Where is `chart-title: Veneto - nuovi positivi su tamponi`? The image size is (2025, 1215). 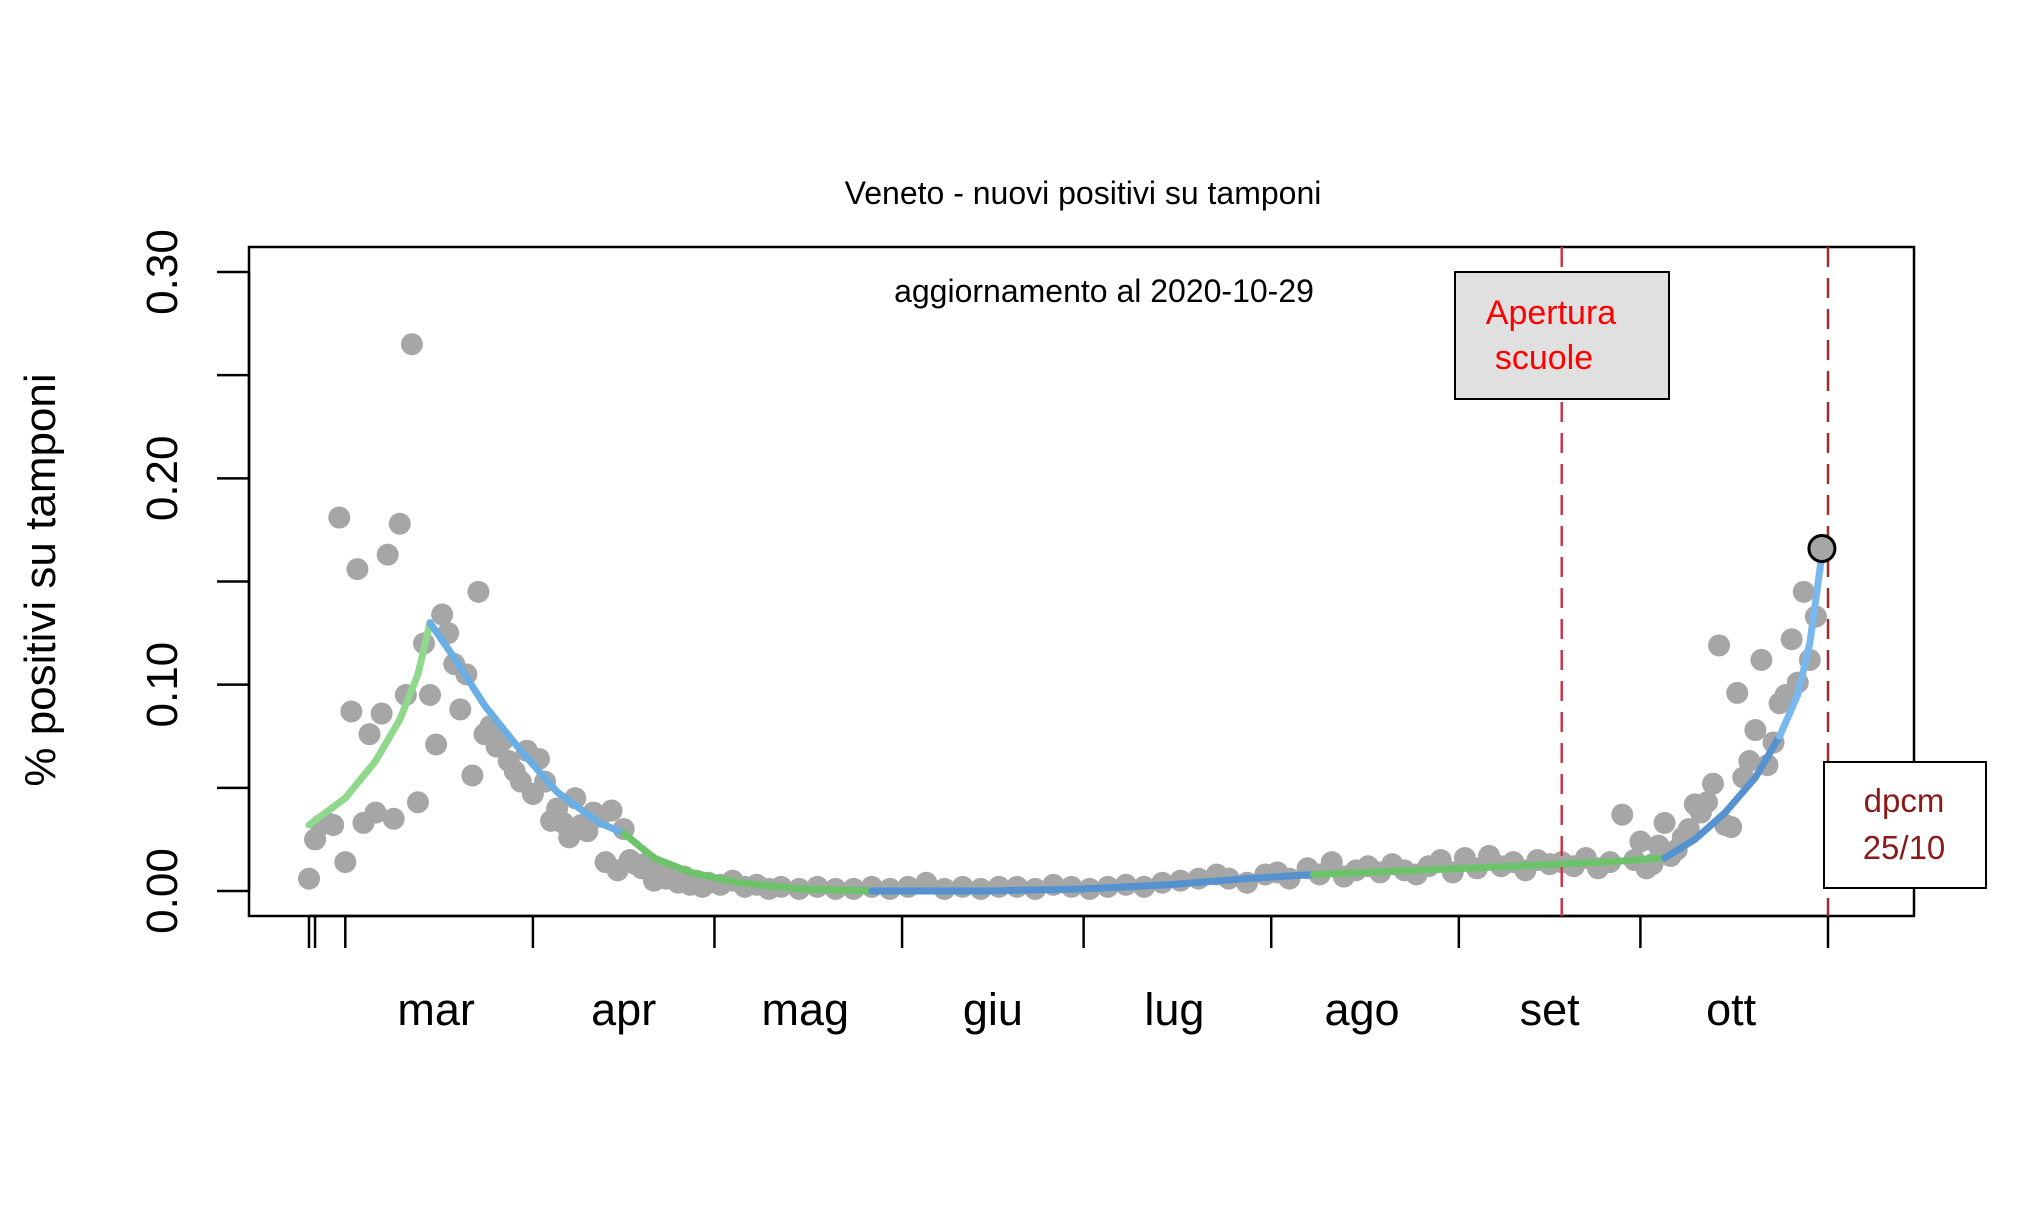
chart-title: Veneto - nuovi positivi su tamponi is located at coordinates (1083, 193).